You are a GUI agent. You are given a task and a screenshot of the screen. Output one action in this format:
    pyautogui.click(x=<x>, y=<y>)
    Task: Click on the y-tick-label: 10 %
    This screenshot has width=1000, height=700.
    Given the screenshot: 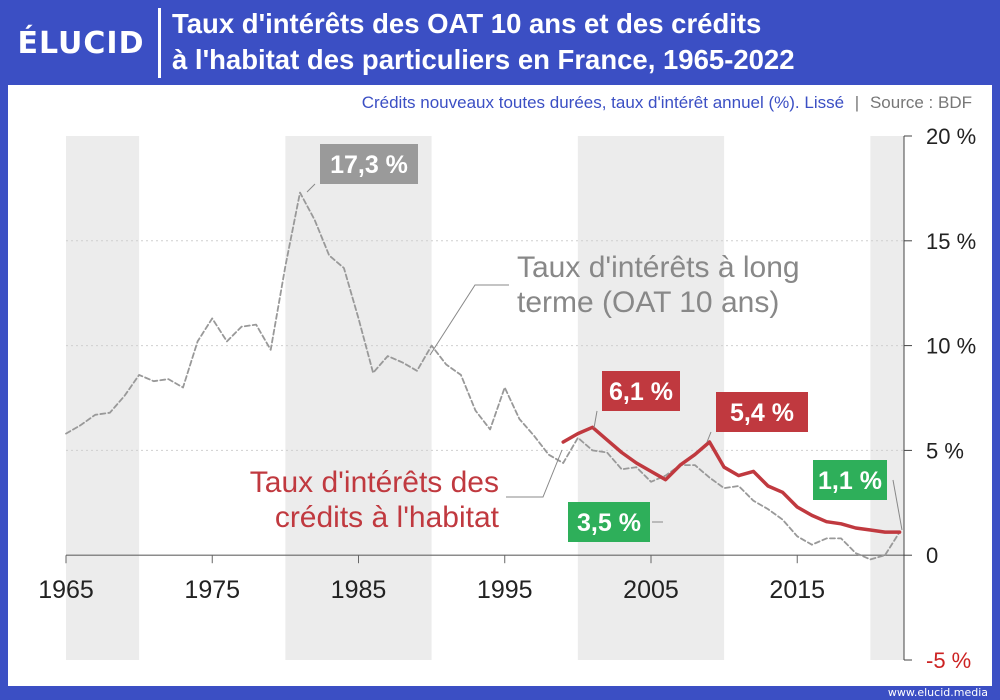 What is the action you would take?
    pyautogui.click(x=951, y=346)
    